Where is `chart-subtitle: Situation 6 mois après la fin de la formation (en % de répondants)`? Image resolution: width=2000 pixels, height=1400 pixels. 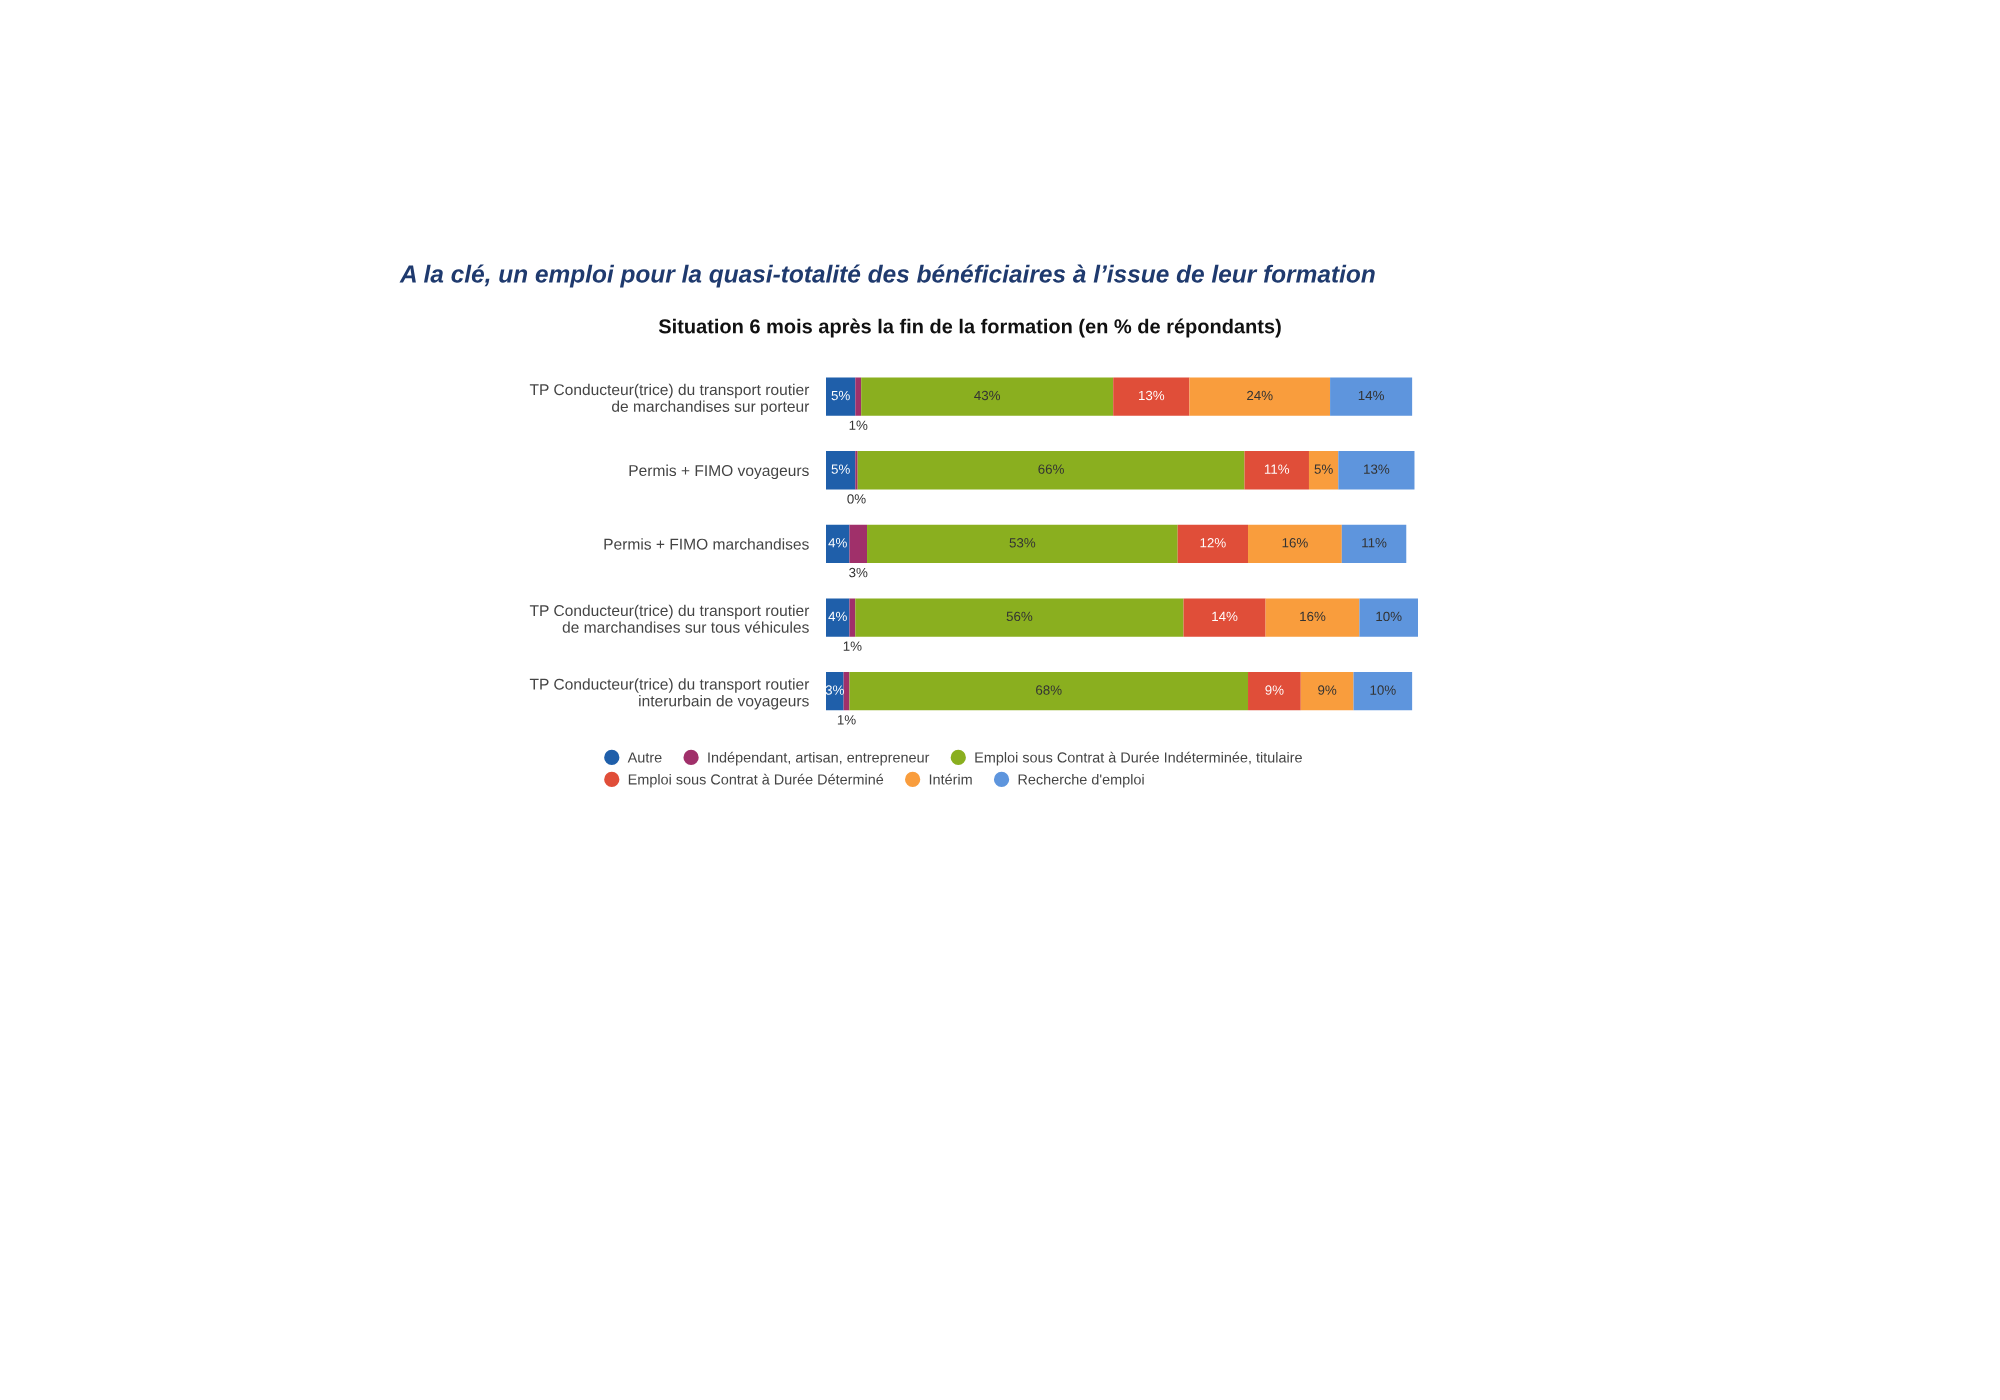
chart-subtitle: Situation 6 mois après la fin de la formation (en % de répondants) is located at coordinates (969, 328).